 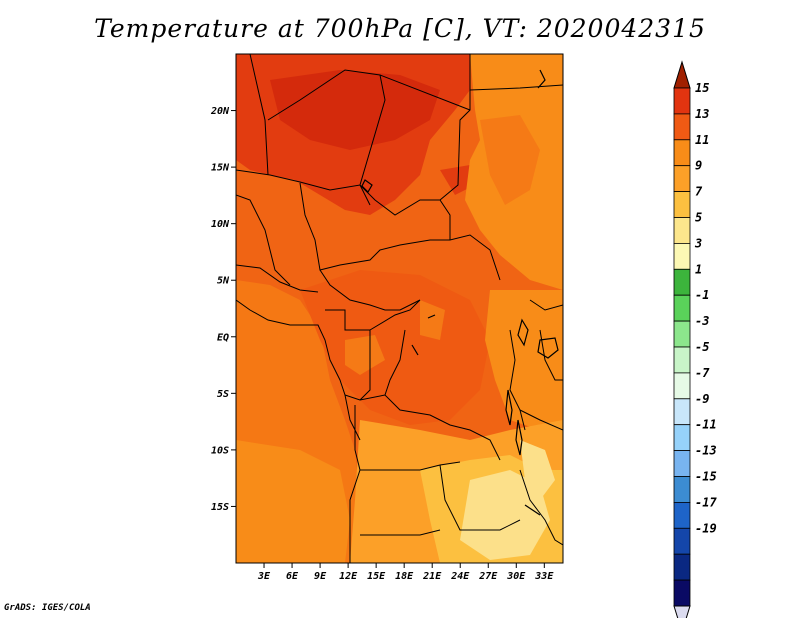 I want to click on grads-credit: GrADS: IGES/COLA, so click(x=47, y=608).